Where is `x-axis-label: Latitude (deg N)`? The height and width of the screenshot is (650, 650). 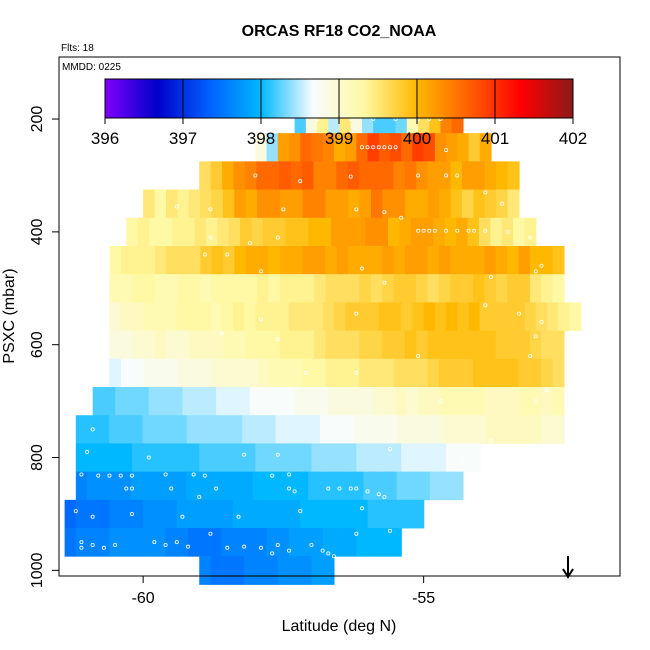
x-axis-label: Latitude (deg N) is located at coordinates (339, 626).